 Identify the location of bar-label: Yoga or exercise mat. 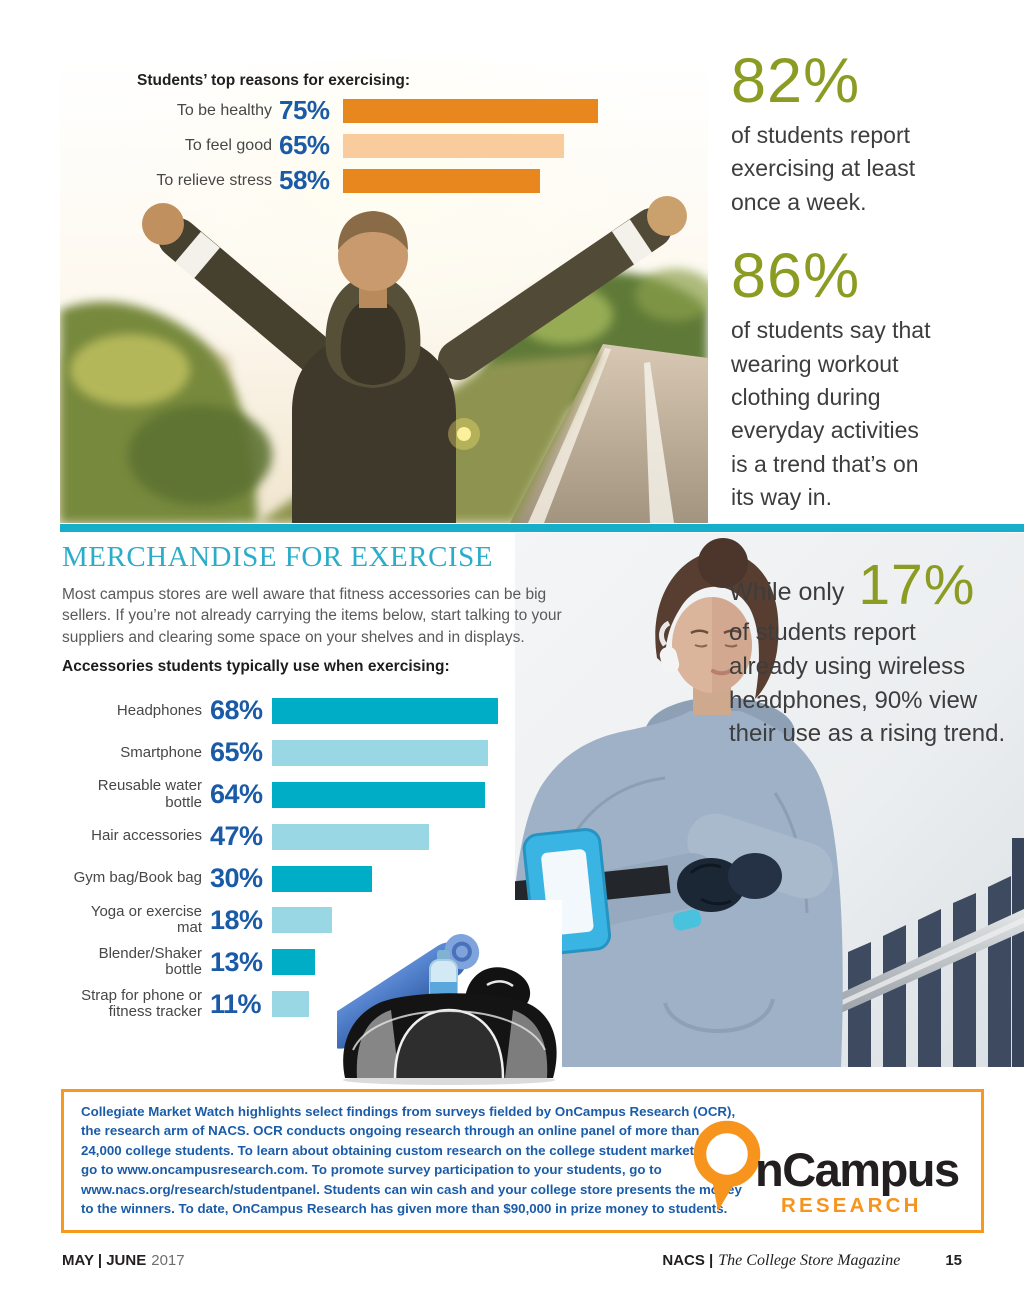
(146, 919).